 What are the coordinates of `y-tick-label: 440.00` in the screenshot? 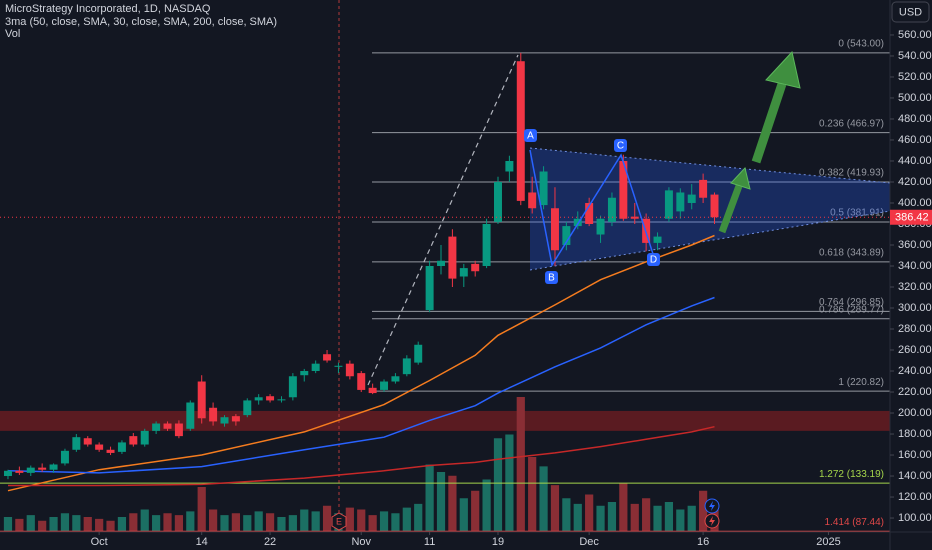 It's located at (915, 161).